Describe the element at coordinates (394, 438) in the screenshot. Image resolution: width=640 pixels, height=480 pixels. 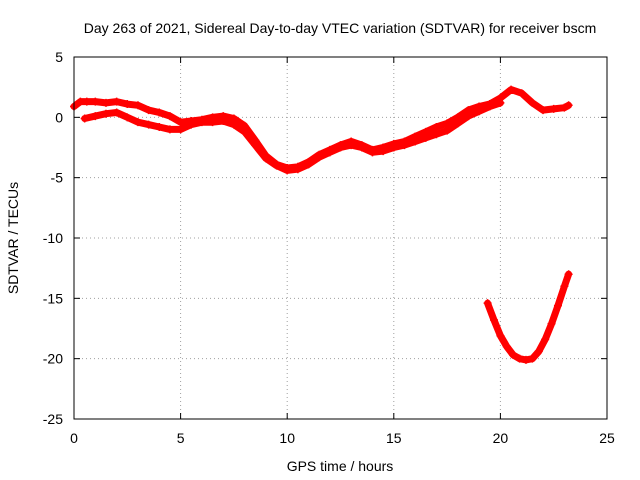
I see `x-tick-label: 15` at that location.